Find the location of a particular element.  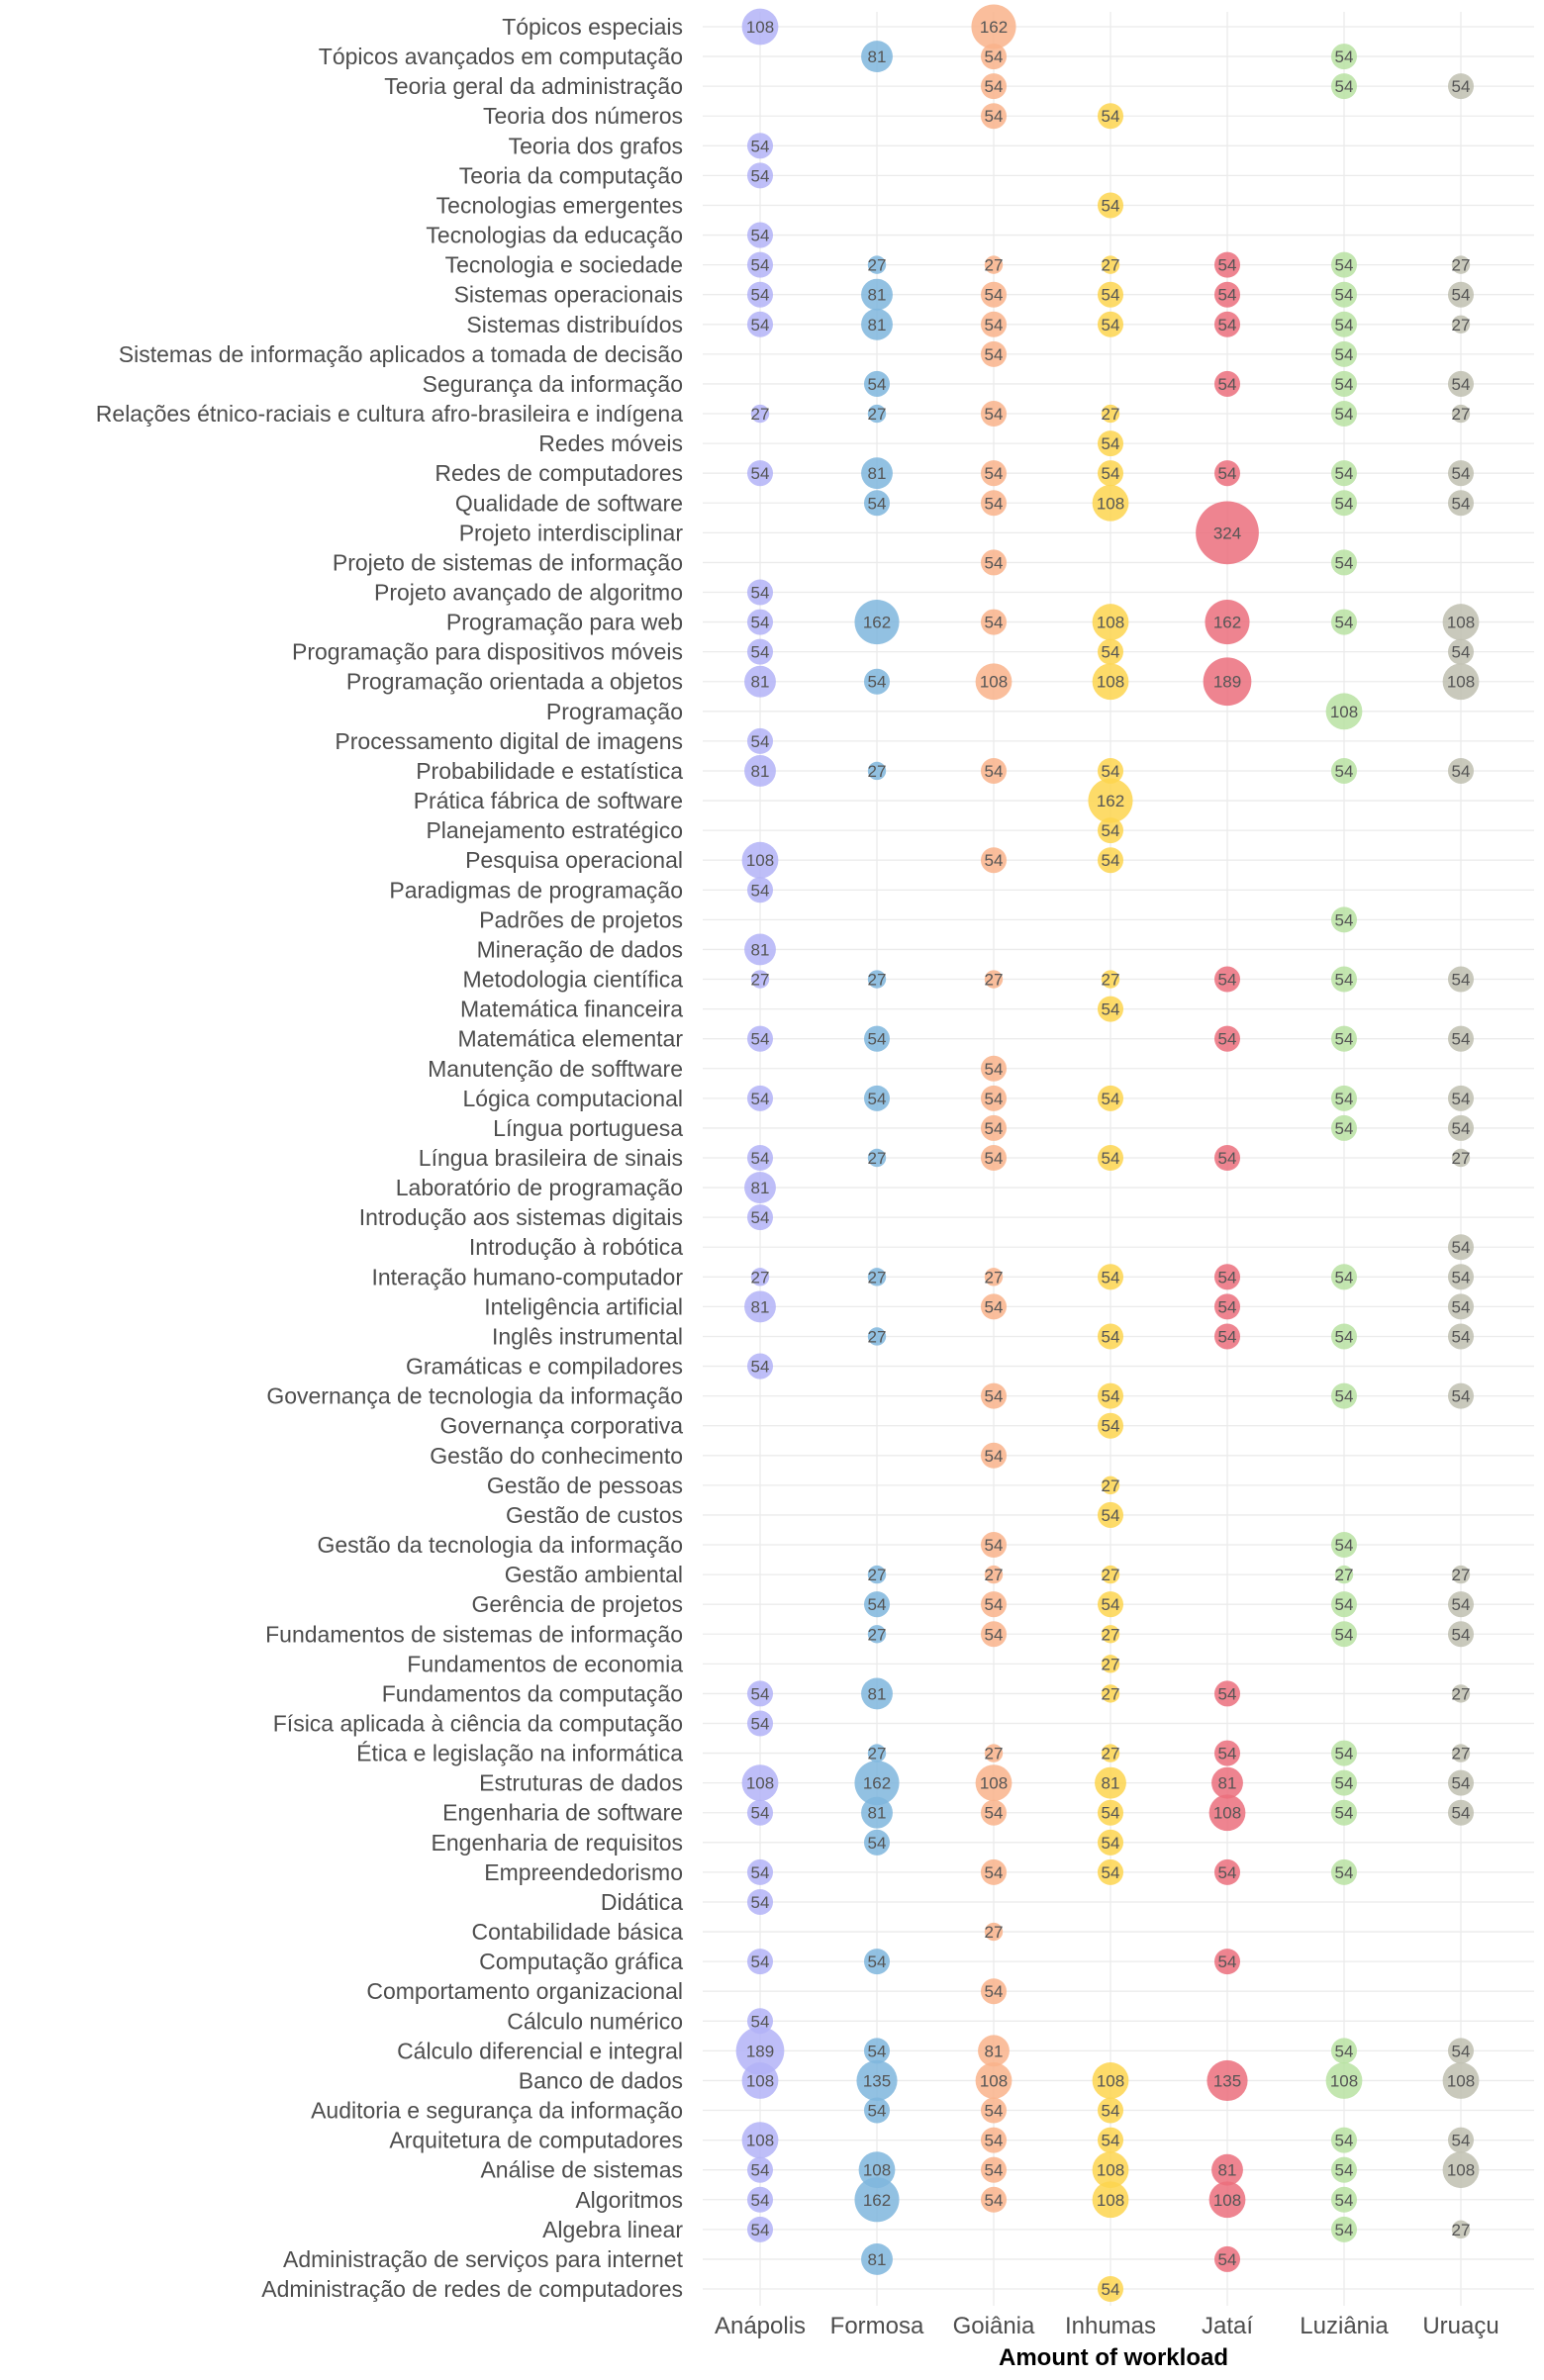

y-tick-label: Banco de dados is located at coordinates (601, 2080).